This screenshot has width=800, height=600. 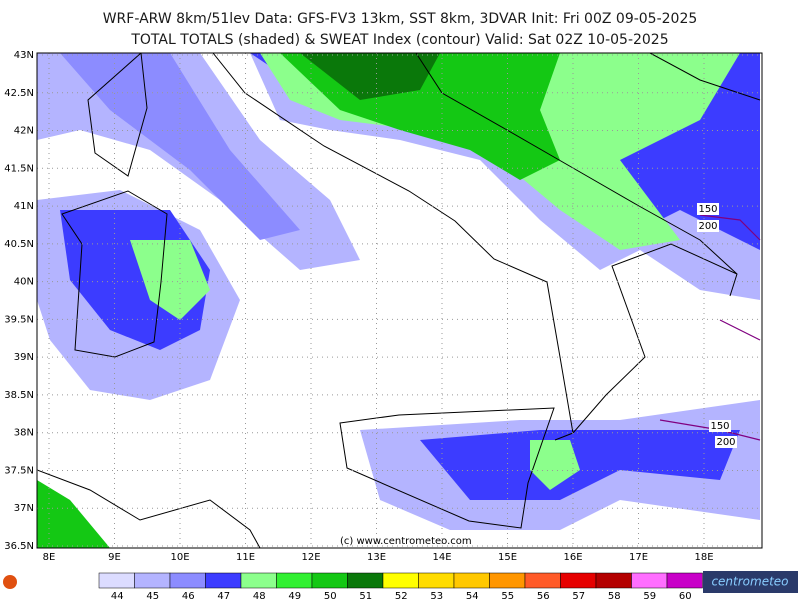 What do you see at coordinates (117, 595) in the screenshot?
I see `legend-label: 44` at bounding box center [117, 595].